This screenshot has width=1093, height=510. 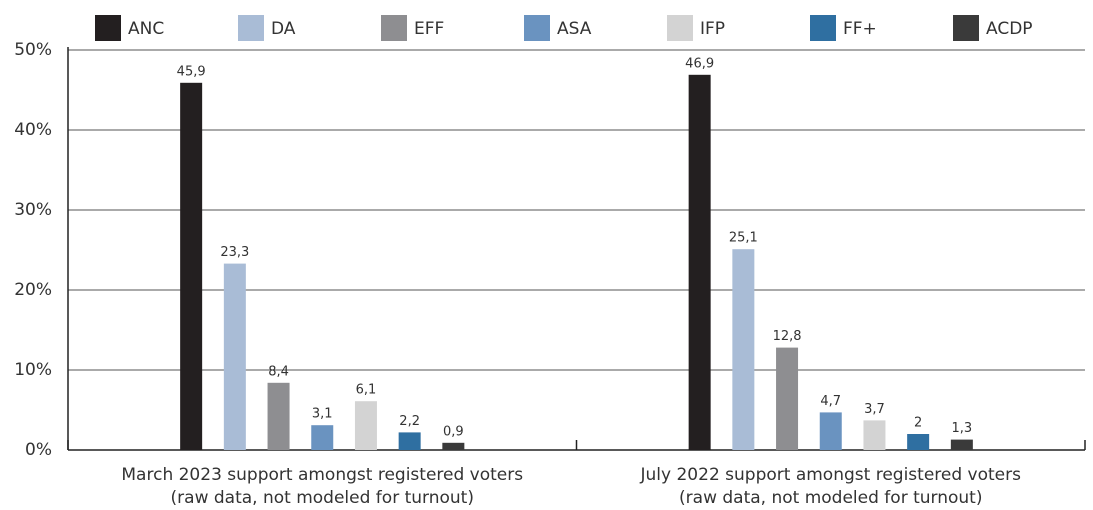 I want to click on y-tick-label: 0%, so click(x=38, y=450).